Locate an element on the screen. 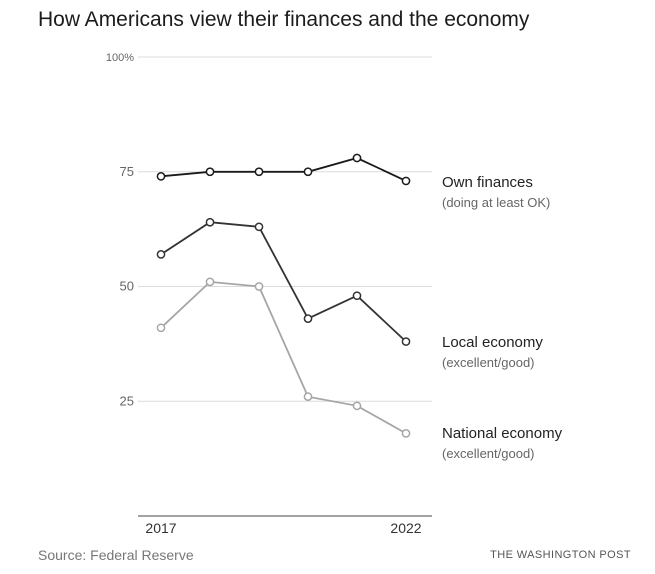 This screenshot has width=655, height=574. y-tick-label: 25 is located at coordinates (127, 400).